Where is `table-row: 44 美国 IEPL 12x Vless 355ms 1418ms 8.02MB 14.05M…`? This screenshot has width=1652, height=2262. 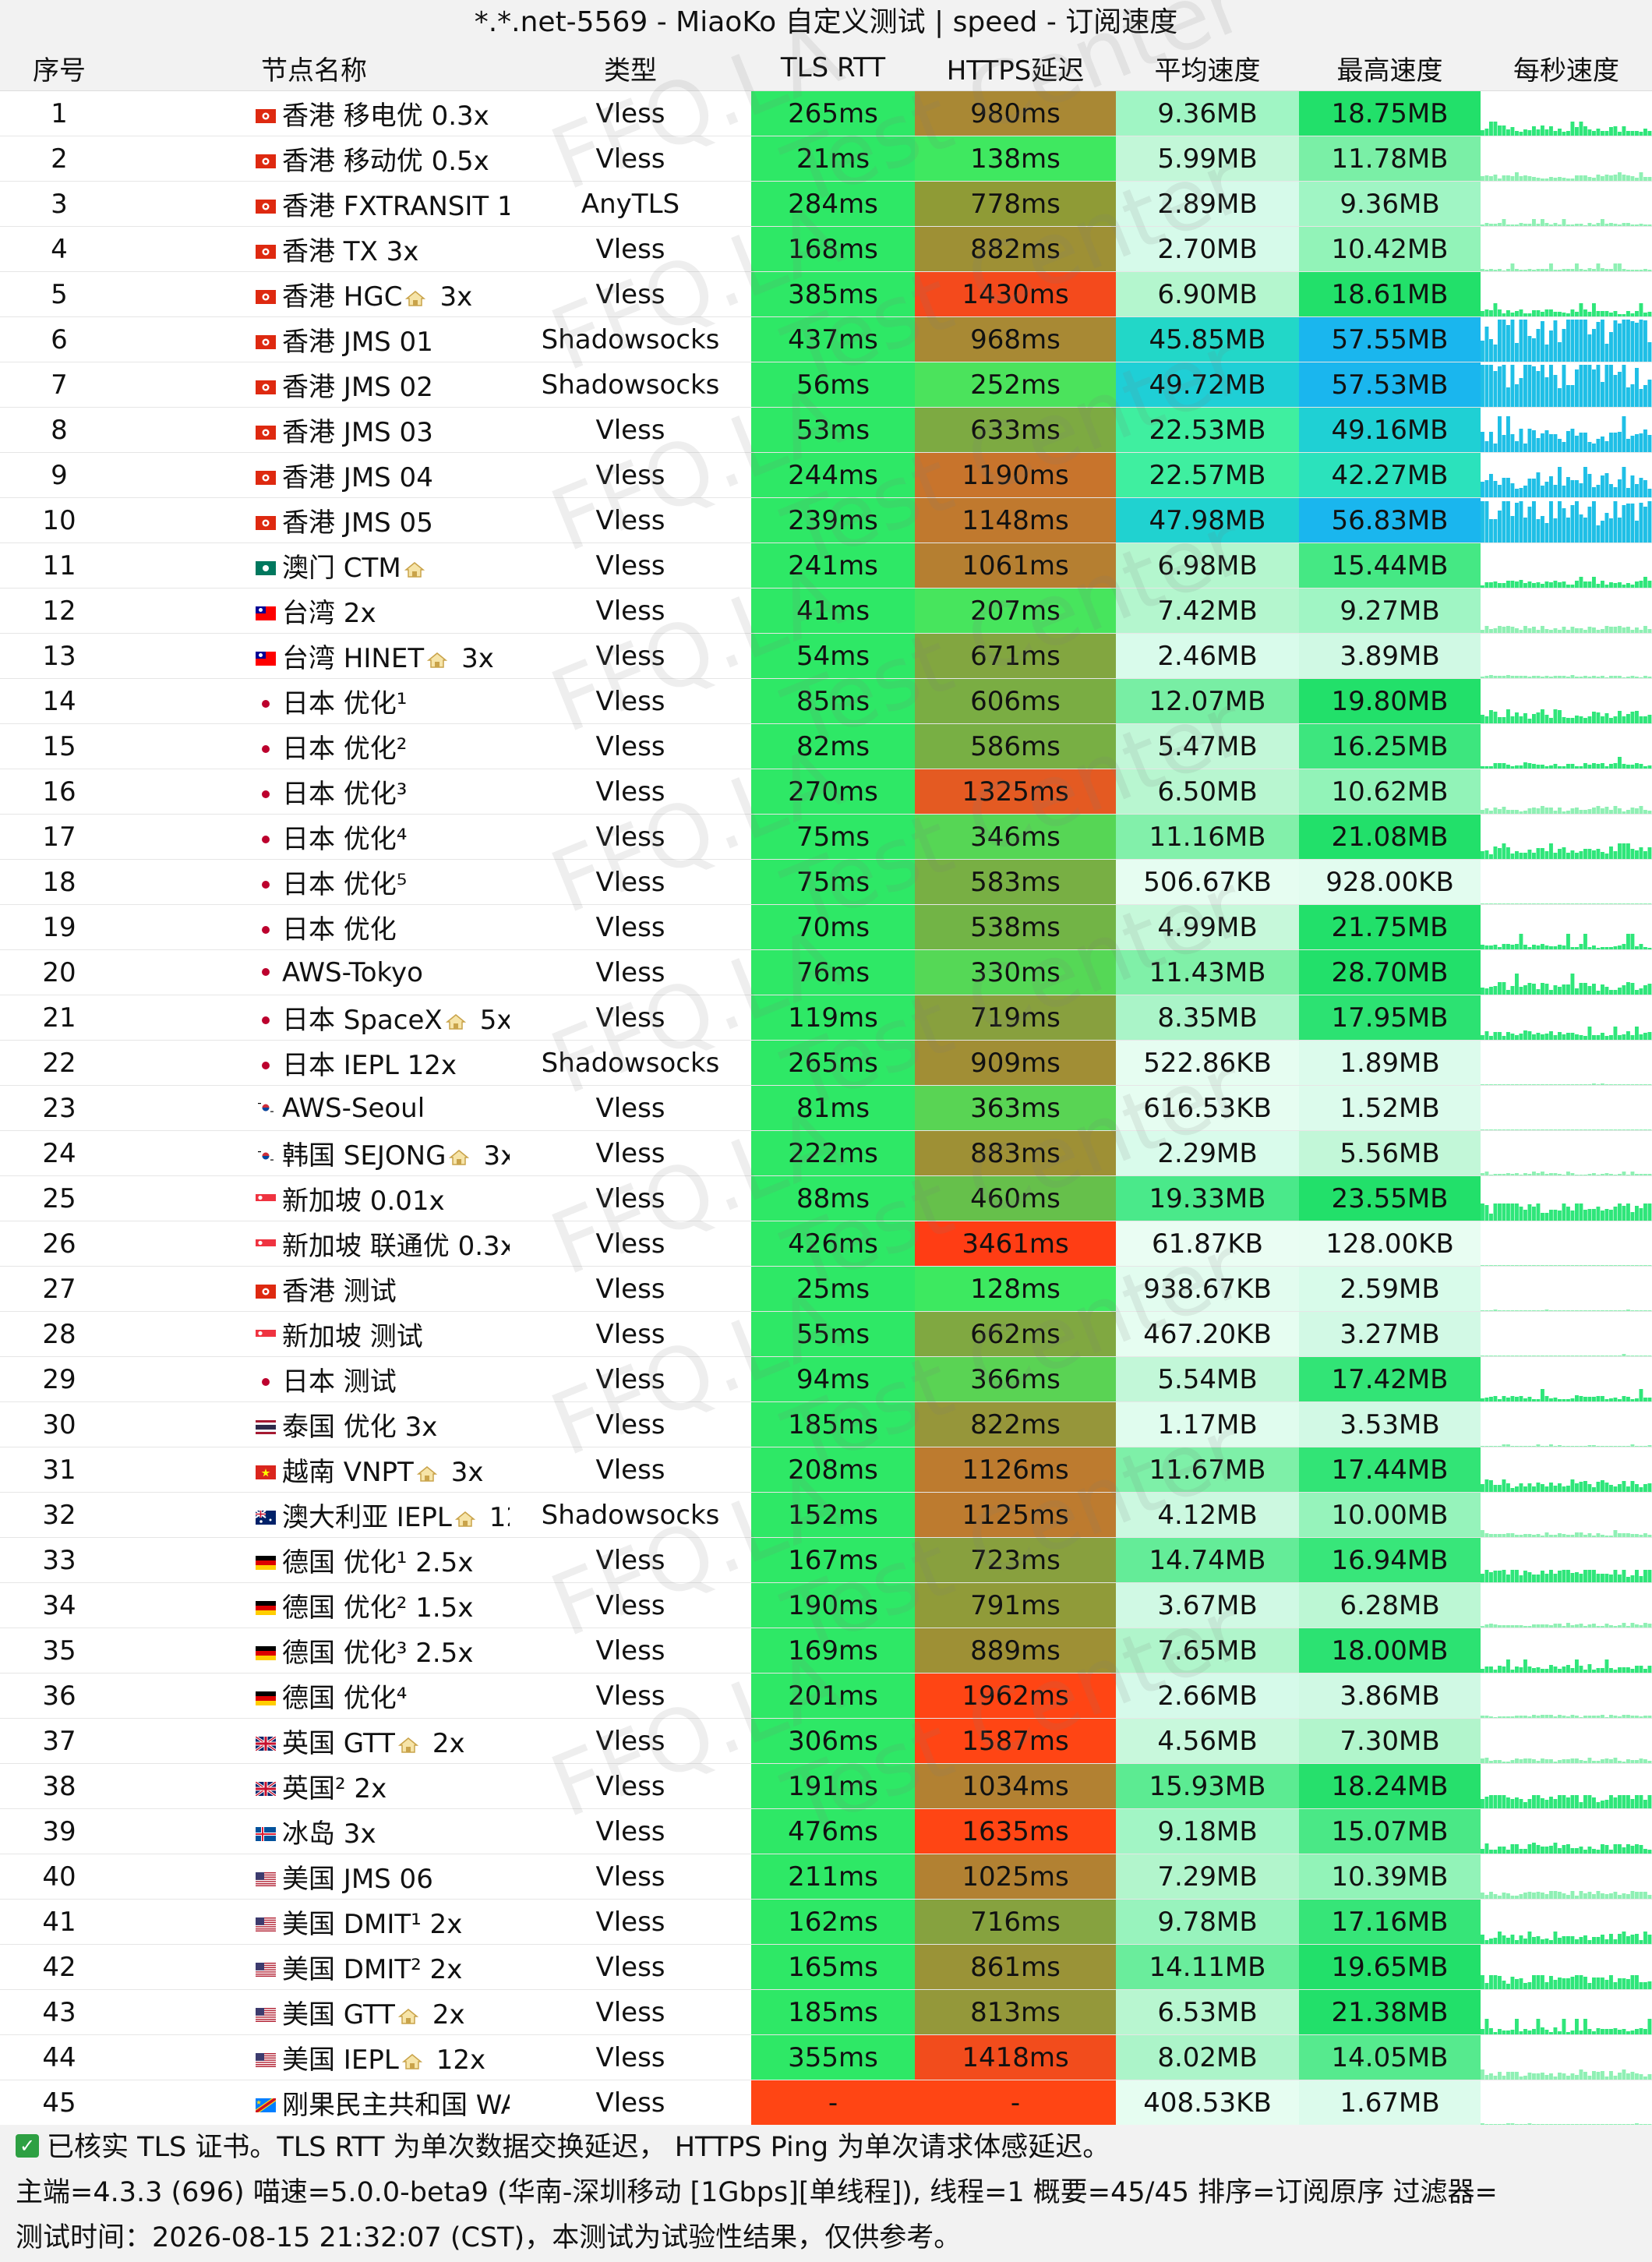 table-row: 44 美国 IEPL 12x Vless 355ms 1418ms 8.02MB 14.05M… is located at coordinates (826, 2057).